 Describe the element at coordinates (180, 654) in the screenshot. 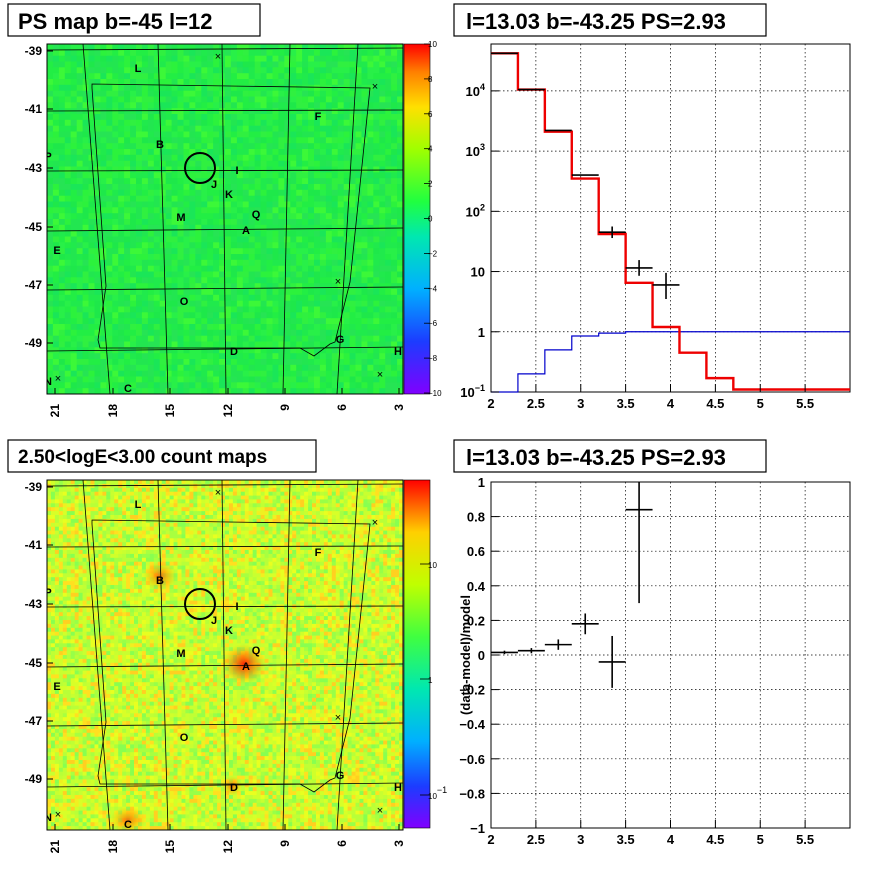

I see `source-label-m: M` at that location.